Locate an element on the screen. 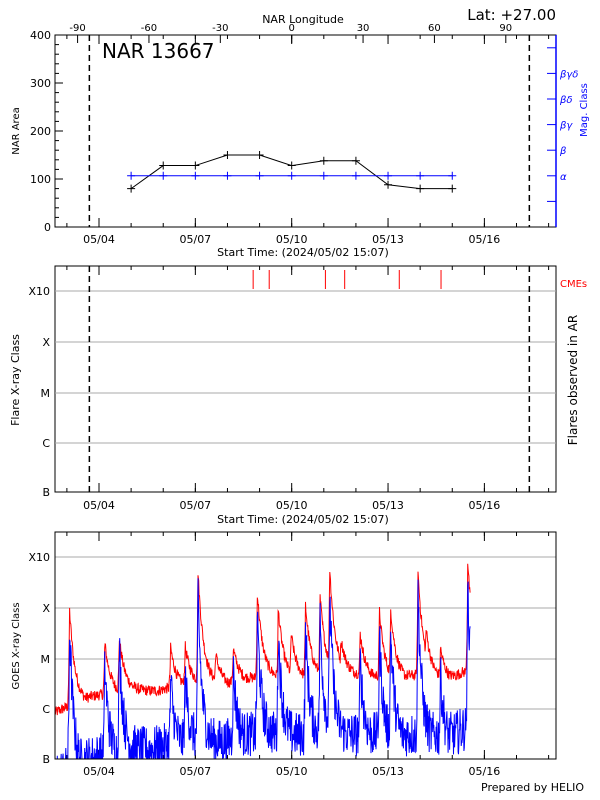  y-tick-label: 0 is located at coordinates (47, 227).